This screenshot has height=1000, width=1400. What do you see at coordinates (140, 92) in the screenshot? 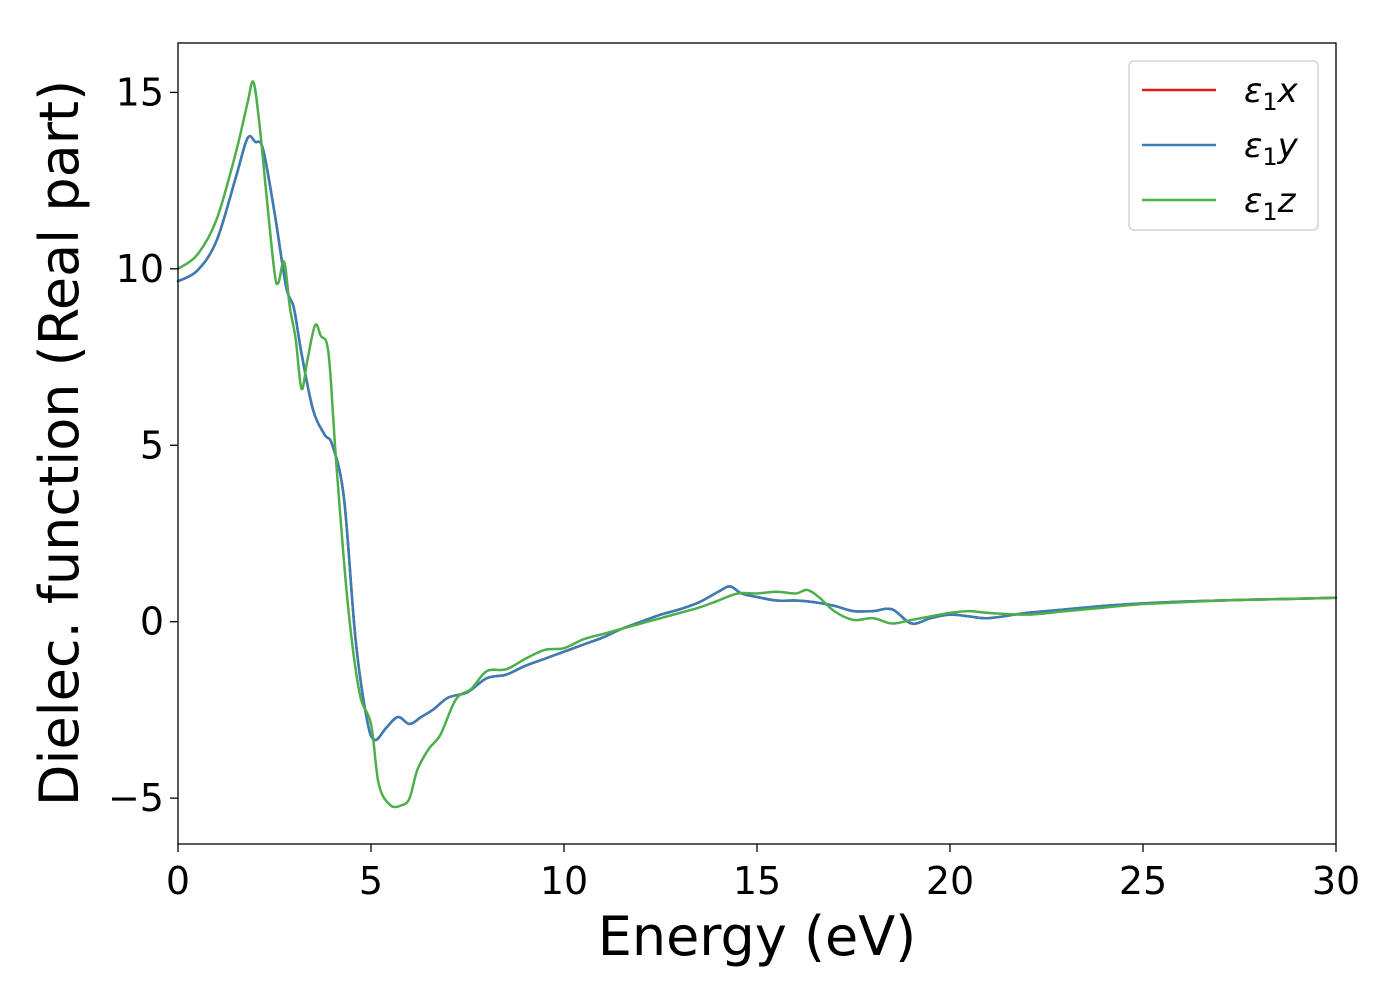
I see `y-tick-label: 15` at bounding box center [140, 92].